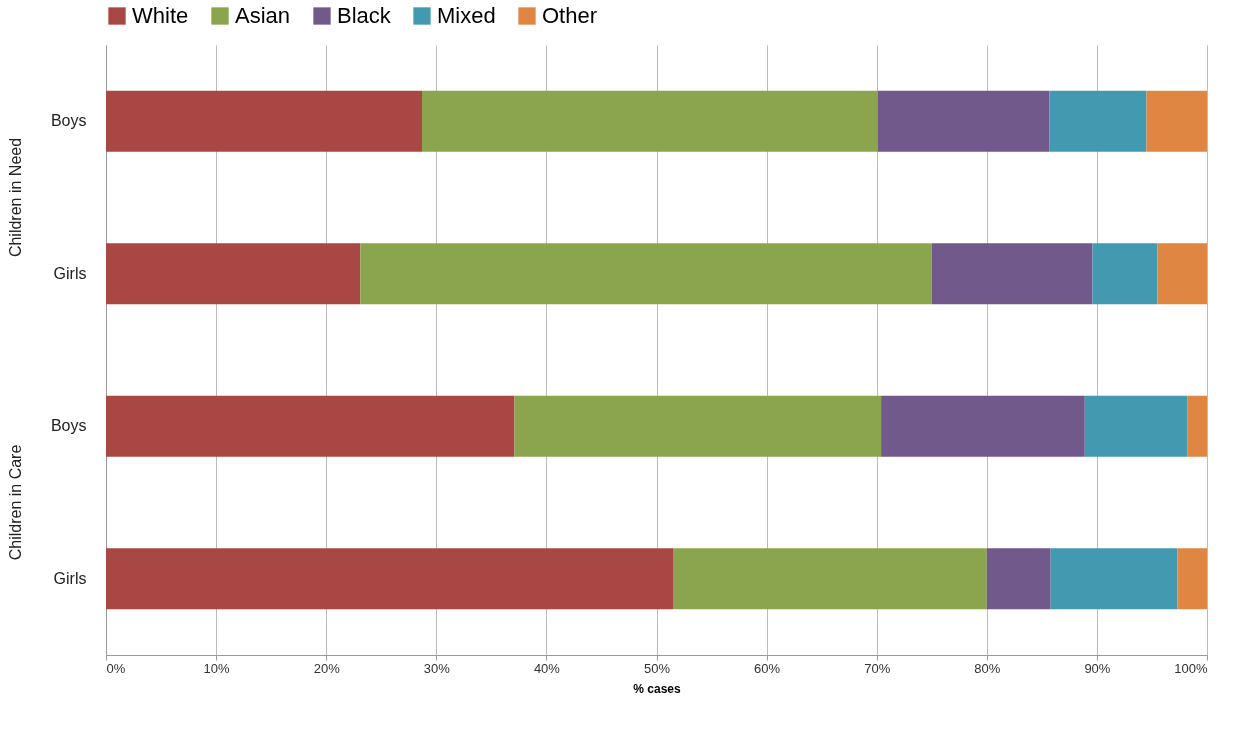 The image size is (1246, 729). I want to click on legend-label: Asian, so click(263, 15).